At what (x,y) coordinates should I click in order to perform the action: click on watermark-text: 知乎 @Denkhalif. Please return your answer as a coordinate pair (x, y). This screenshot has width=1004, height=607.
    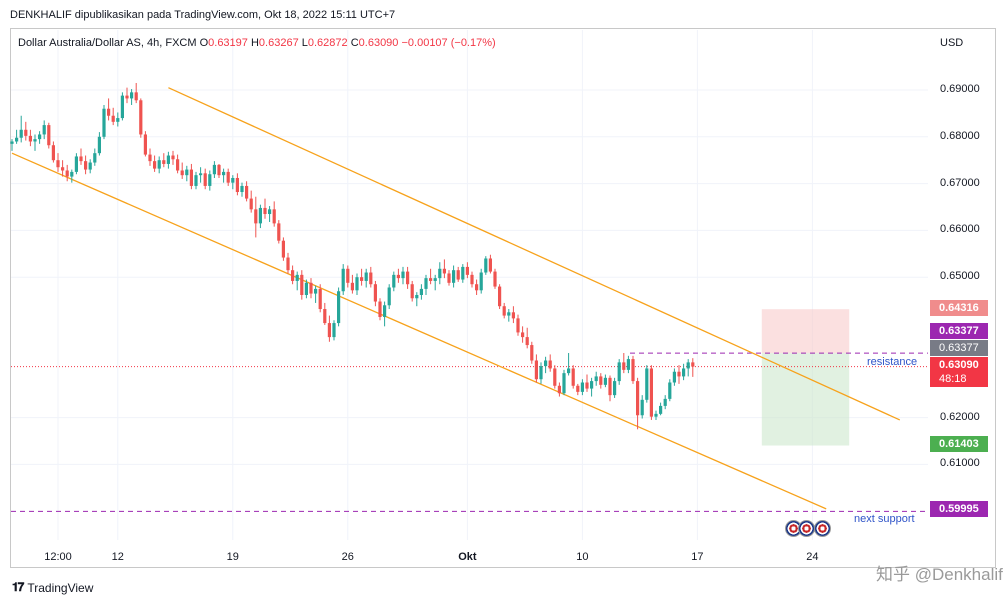
    Looking at the image, I should click on (939, 574).